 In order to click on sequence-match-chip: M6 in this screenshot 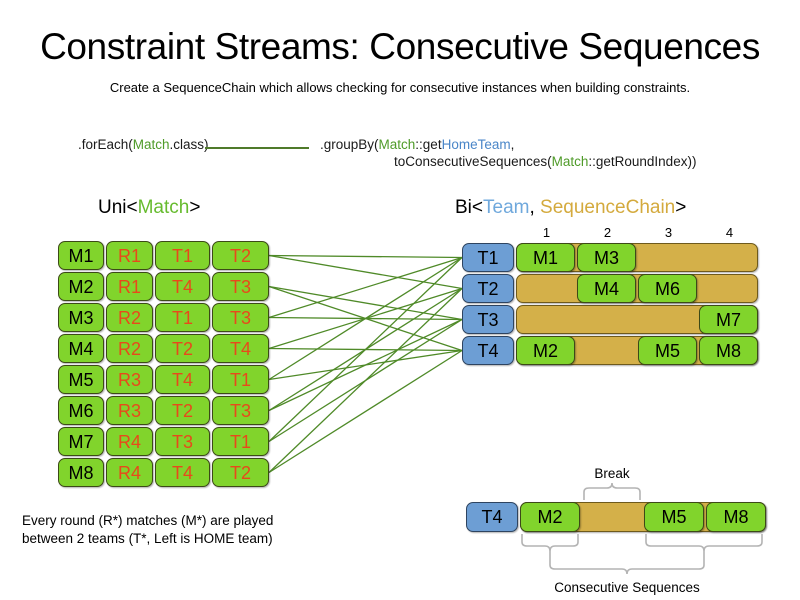, I will do `click(667, 288)`.